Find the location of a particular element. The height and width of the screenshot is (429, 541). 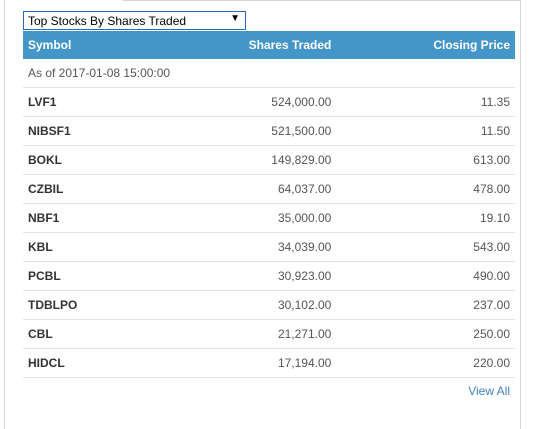

table-row: CBL 21,271.00 250.00 is located at coordinates (269, 334).